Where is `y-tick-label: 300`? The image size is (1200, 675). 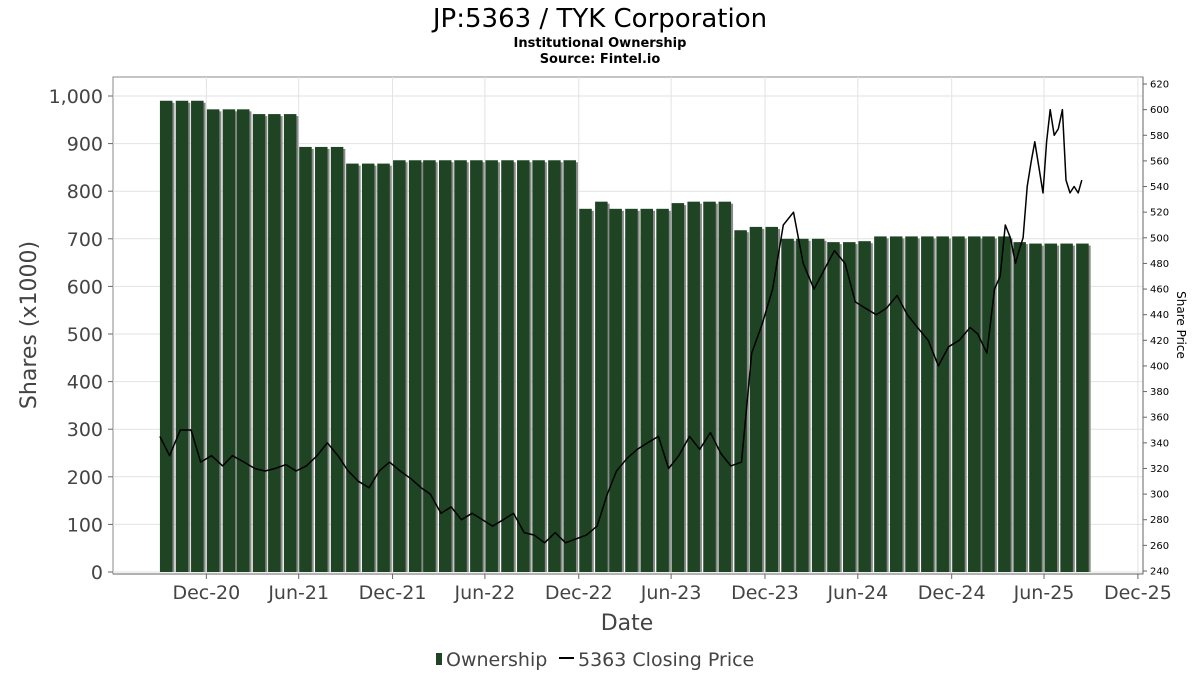
y-tick-label: 300 is located at coordinates (85, 430).